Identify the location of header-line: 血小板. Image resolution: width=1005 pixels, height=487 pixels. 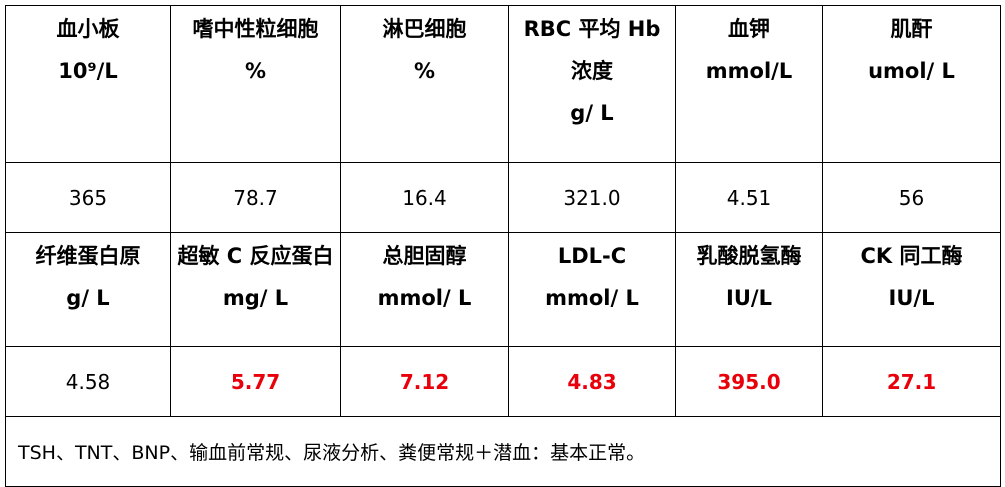
(88, 29).